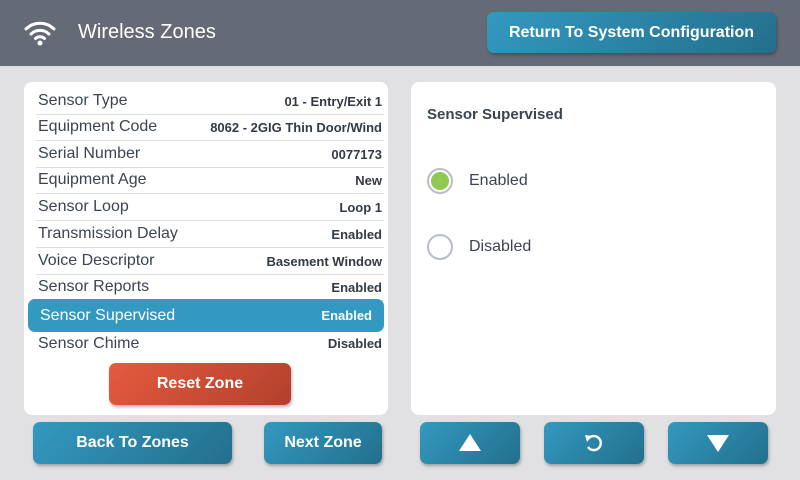  Describe the element at coordinates (40, 33) in the screenshot. I see `wifi-icon` at that location.